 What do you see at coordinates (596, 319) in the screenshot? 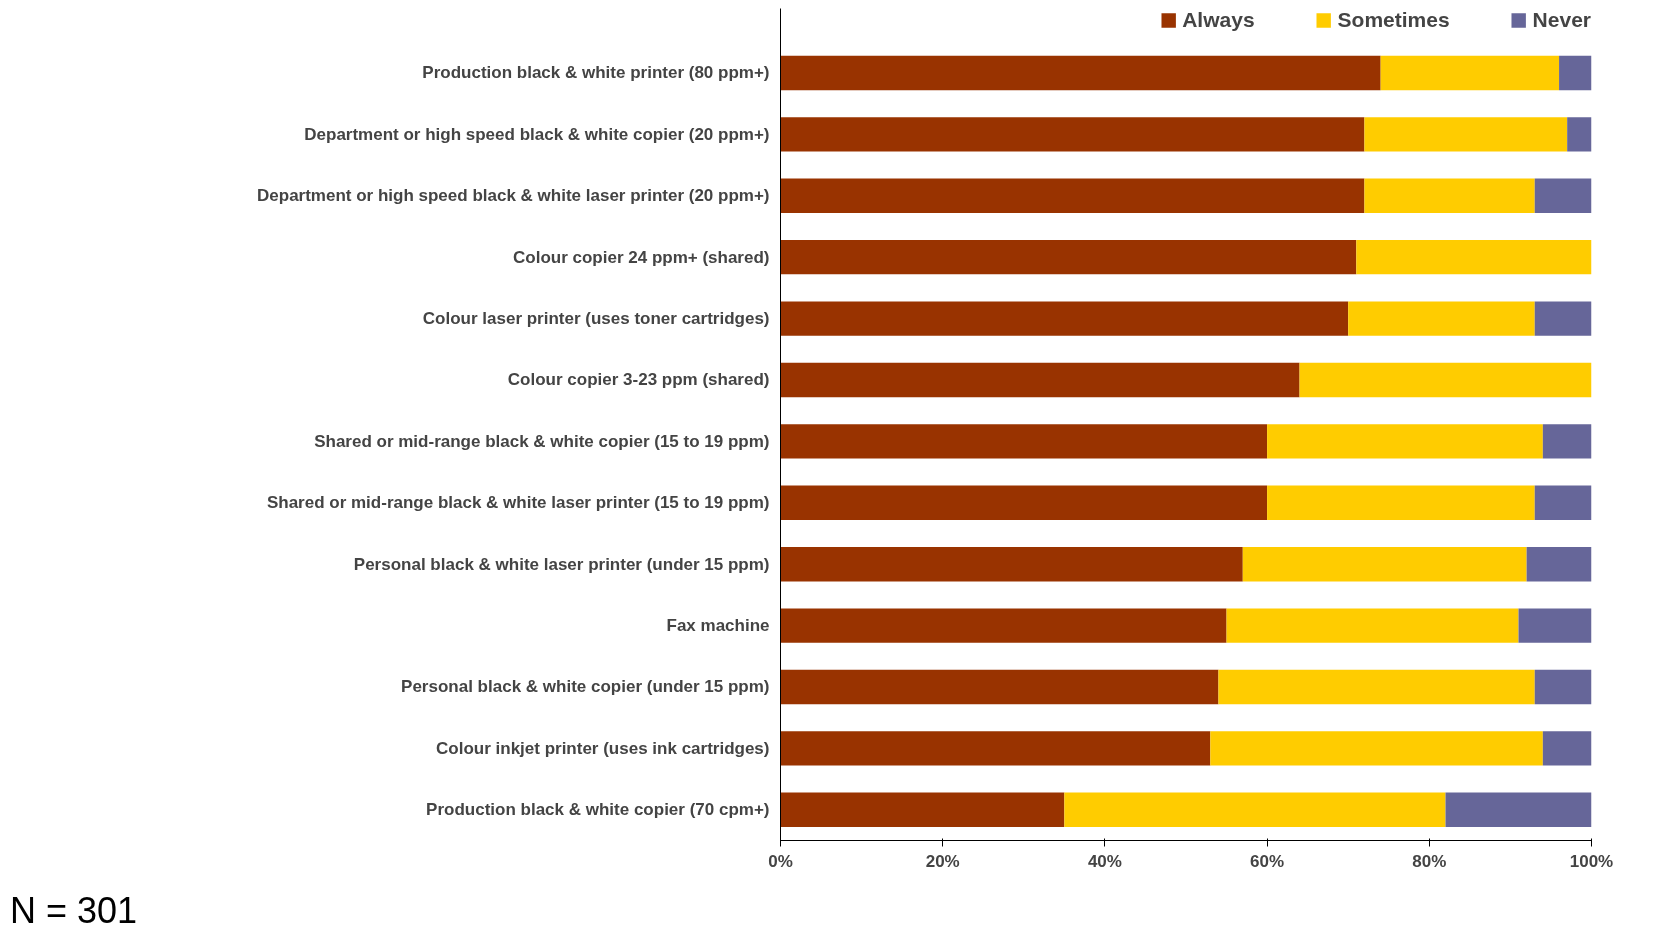
I see `y-tick-label: Colour laser printer (uses toner cartridges)` at bounding box center [596, 319].